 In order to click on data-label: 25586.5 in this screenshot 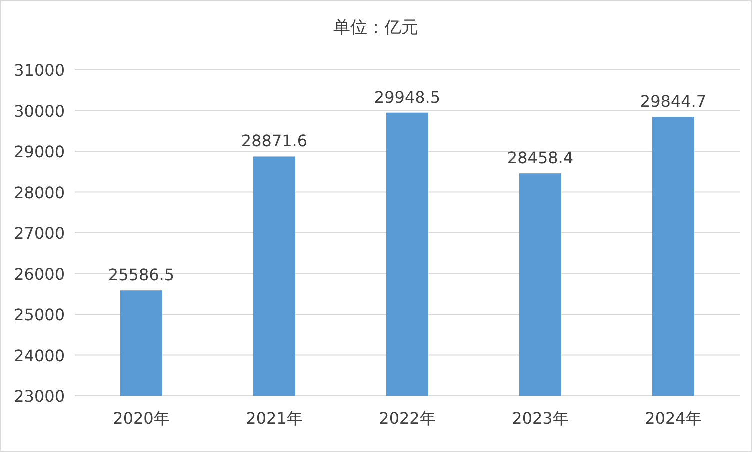, I will do `click(141, 275)`.